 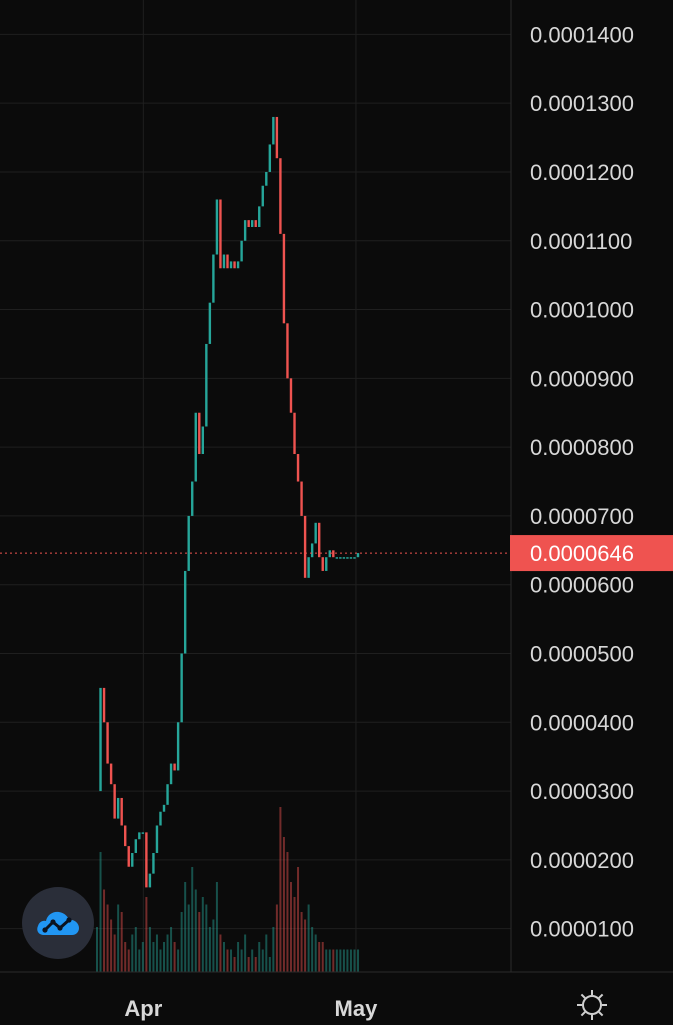 What do you see at coordinates (582, 103) in the screenshot?
I see `y-tick-label: 0.0001300` at bounding box center [582, 103].